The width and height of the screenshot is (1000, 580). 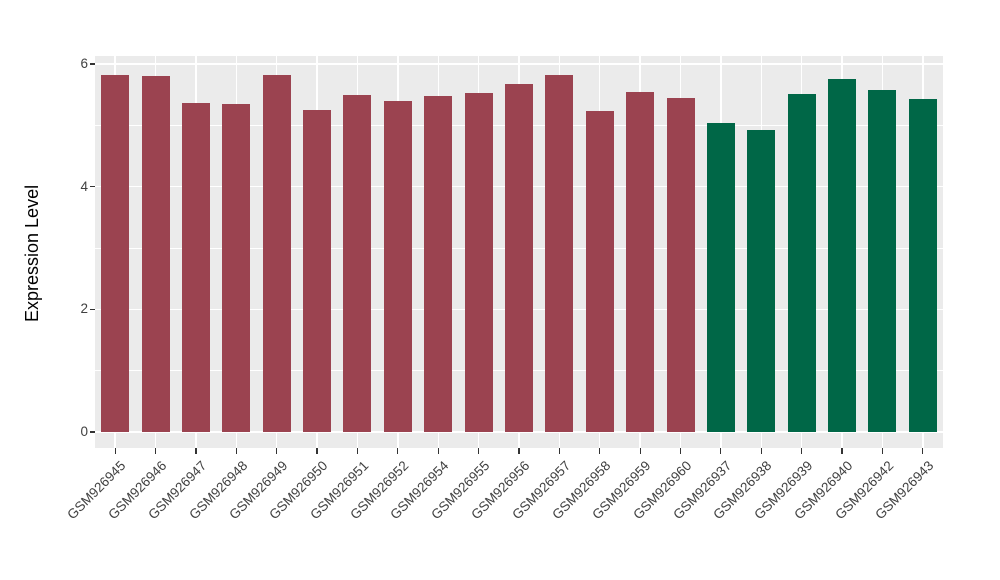 What do you see at coordinates (84, 431) in the screenshot?
I see `y-tick-label: 0` at bounding box center [84, 431].